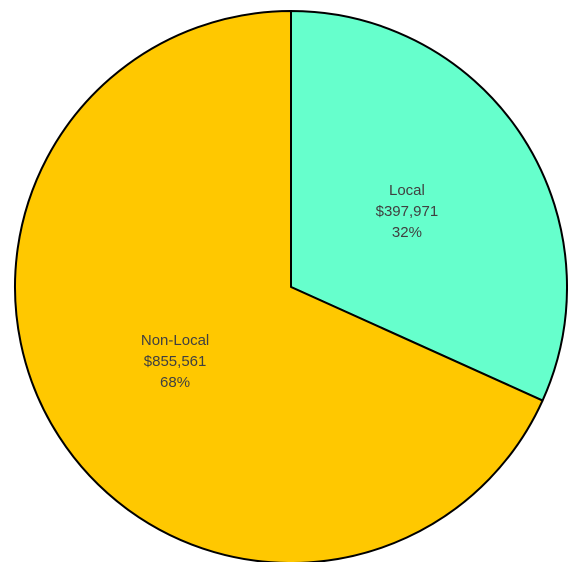  What do you see at coordinates (175, 361) in the screenshot?
I see `value-label: $855,561` at bounding box center [175, 361].